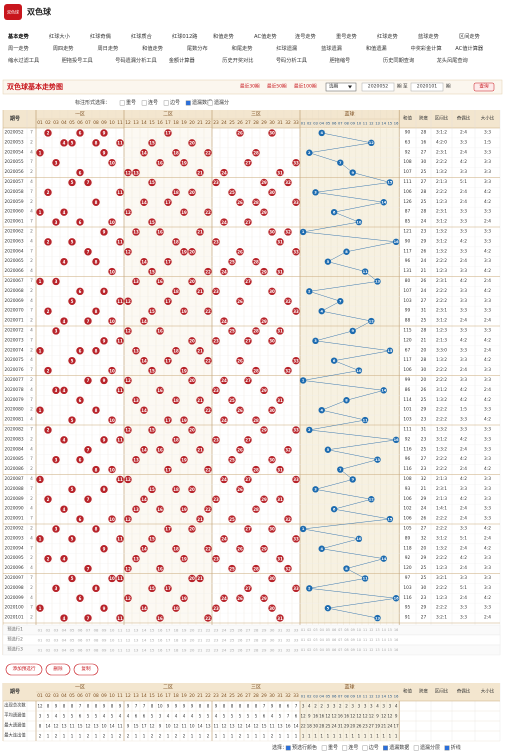  Describe the element at coordinates (168, 630) in the screenshot. I see `preselect-number: 17` at that location.